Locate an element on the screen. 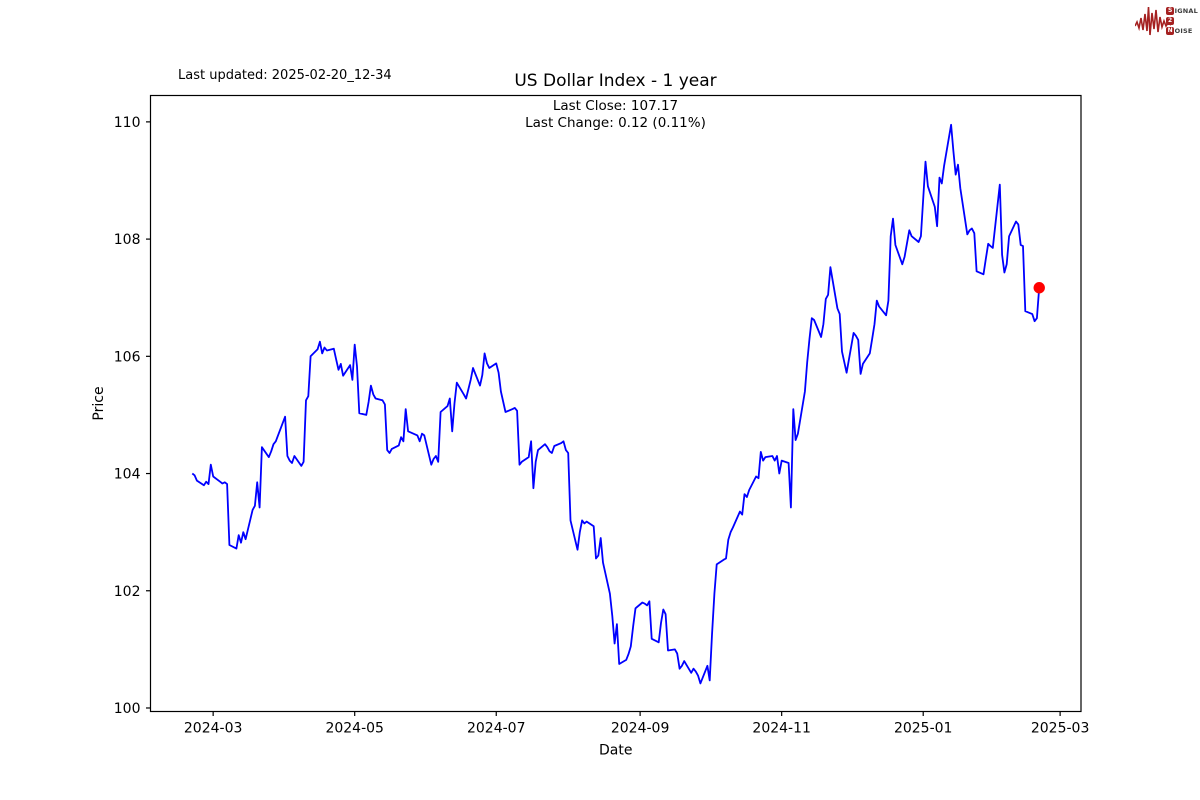 This screenshot has height=800, width=1200. brand-logo: S IGNAL 2 N OISE is located at coordinates (1166, 21).